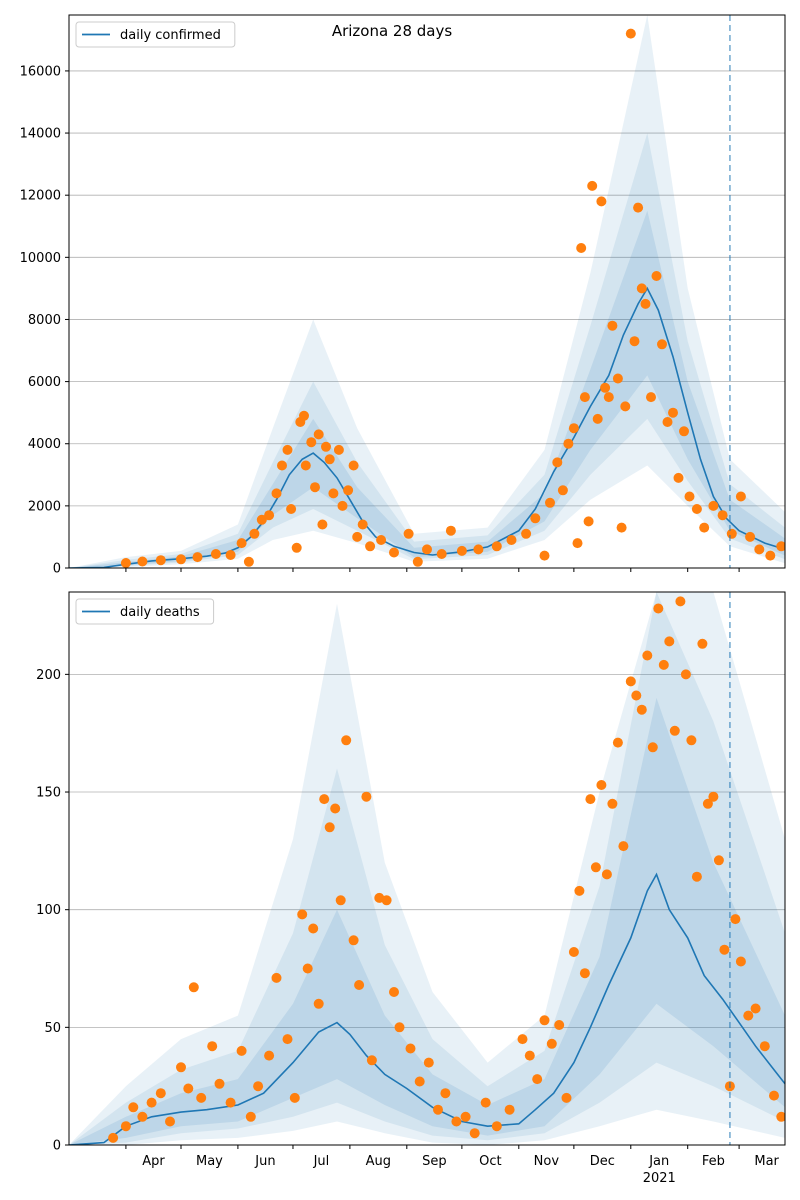 Image resolution: width=800 pixels, height=1200 pixels. I want to click on y-tick-label: 150, so click(48, 793).